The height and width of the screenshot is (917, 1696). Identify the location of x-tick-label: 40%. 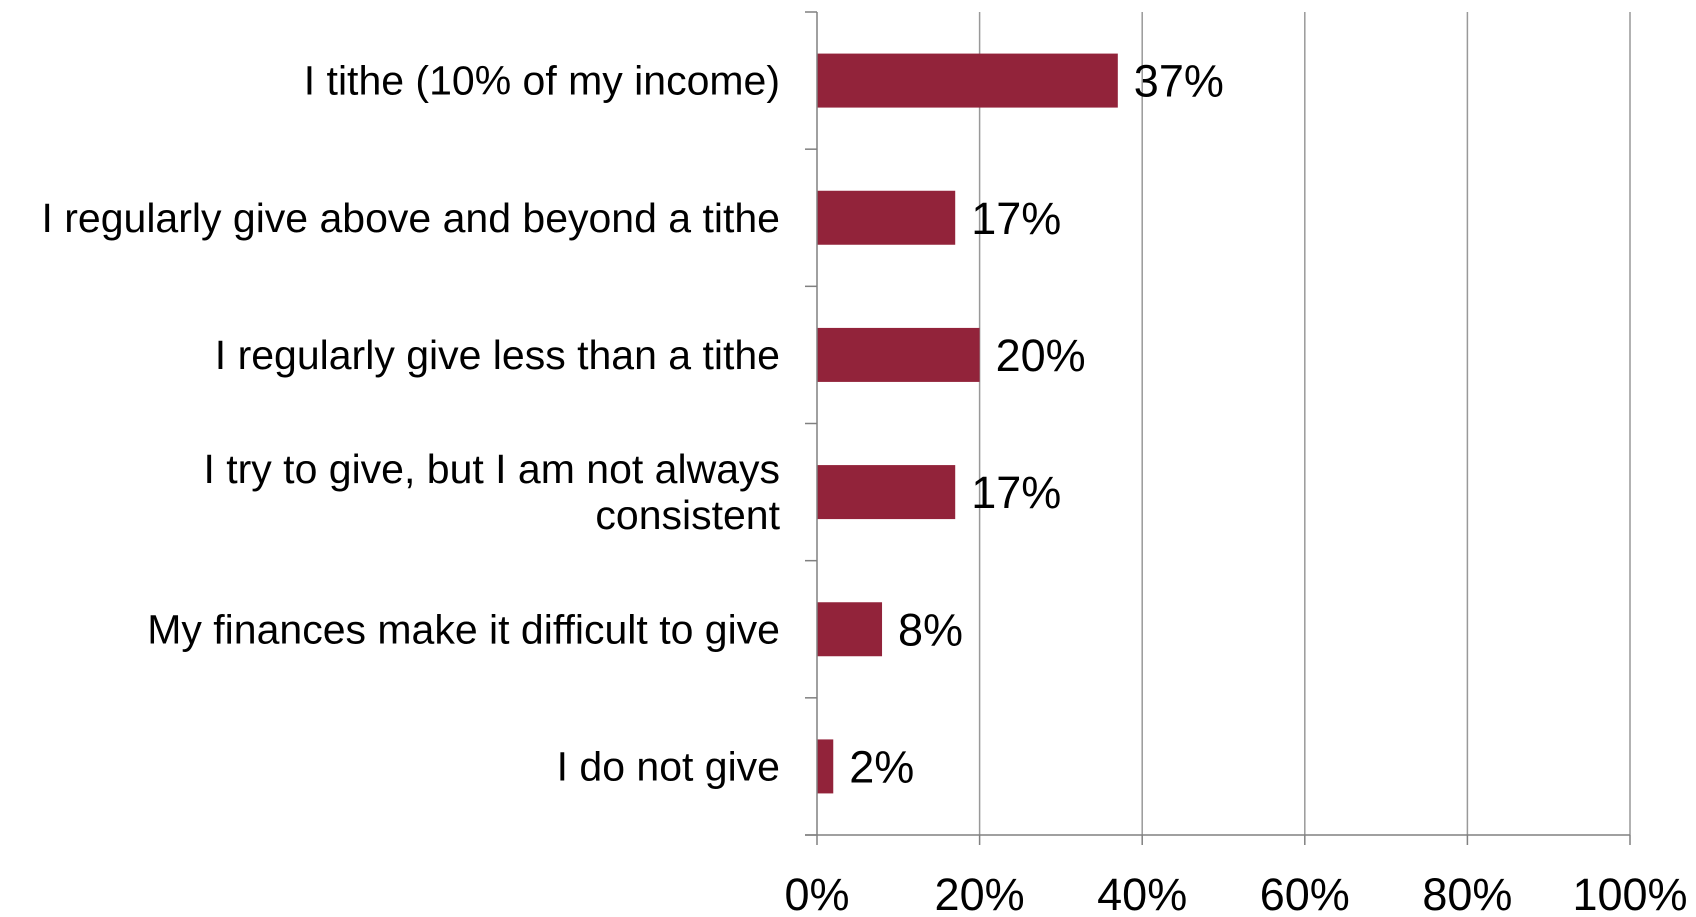
(1142, 893).